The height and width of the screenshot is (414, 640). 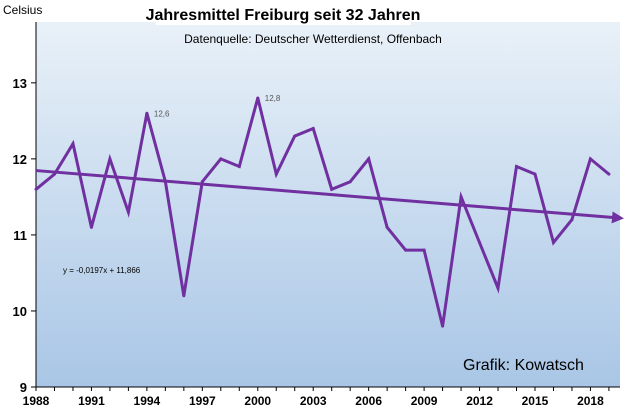 I want to click on data-label: 12,8, so click(x=273, y=98).